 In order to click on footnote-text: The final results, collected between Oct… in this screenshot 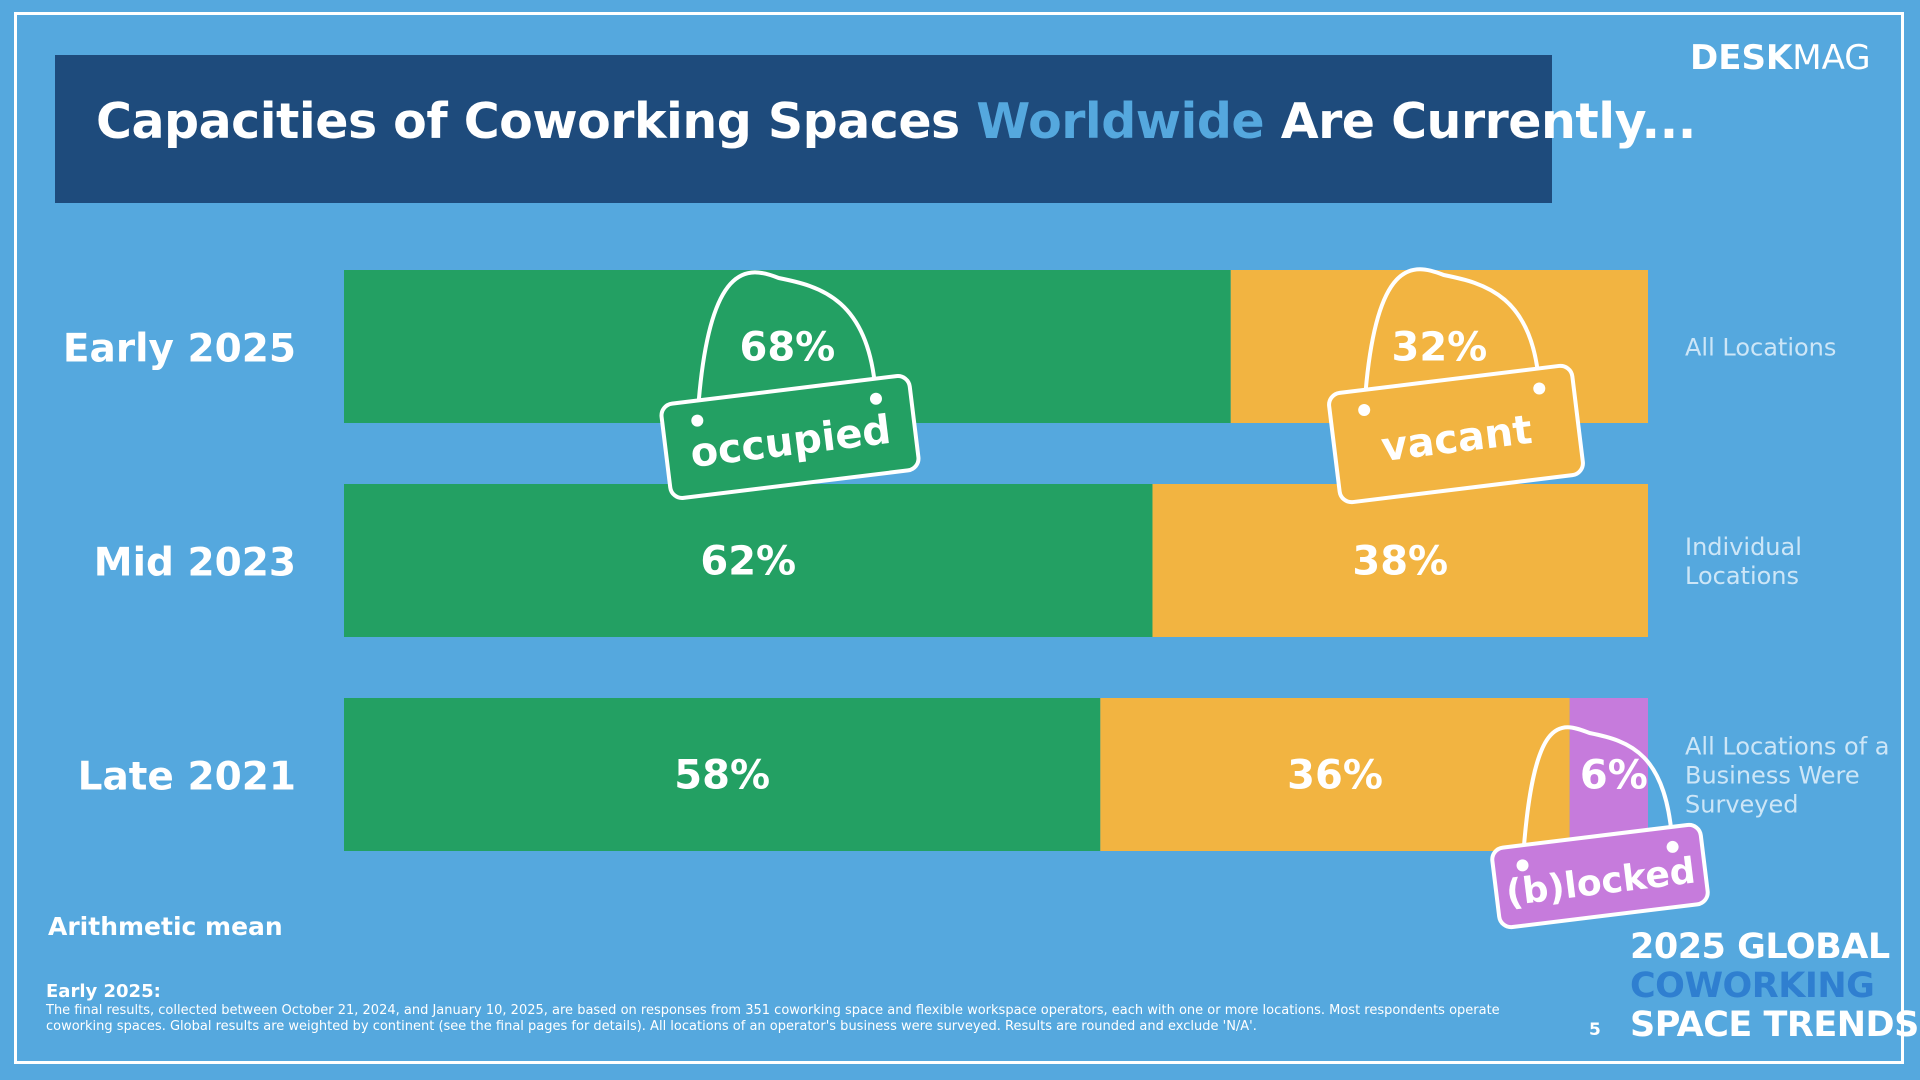, I will do `click(773, 1018)`.